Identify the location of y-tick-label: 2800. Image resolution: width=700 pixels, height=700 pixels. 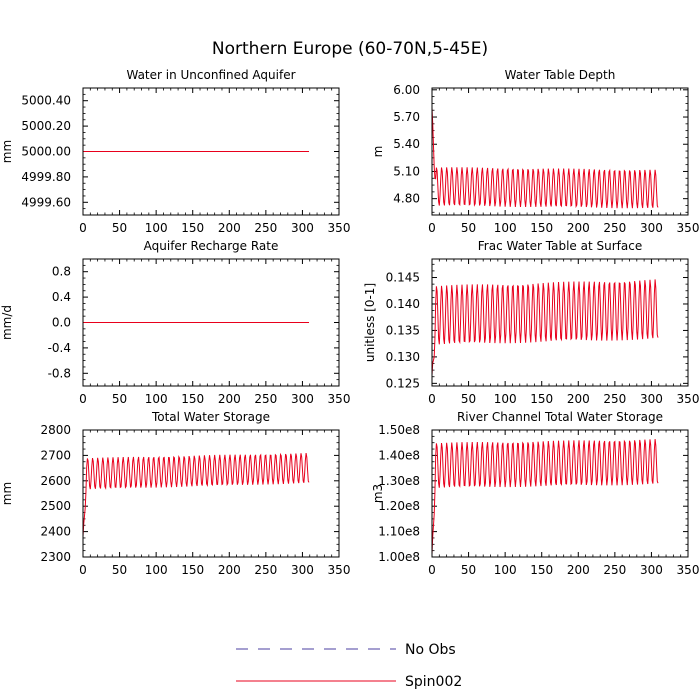
(55, 430).